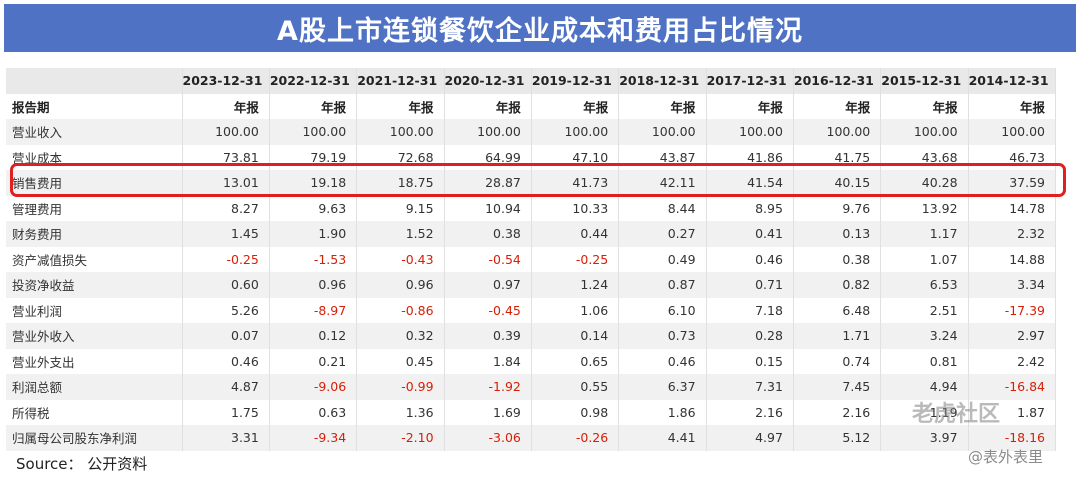  What do you see at coordinates (82, 464) in the screenshot?
I see `source-note: Source： 公开资料` at bounding box center [82, 464].